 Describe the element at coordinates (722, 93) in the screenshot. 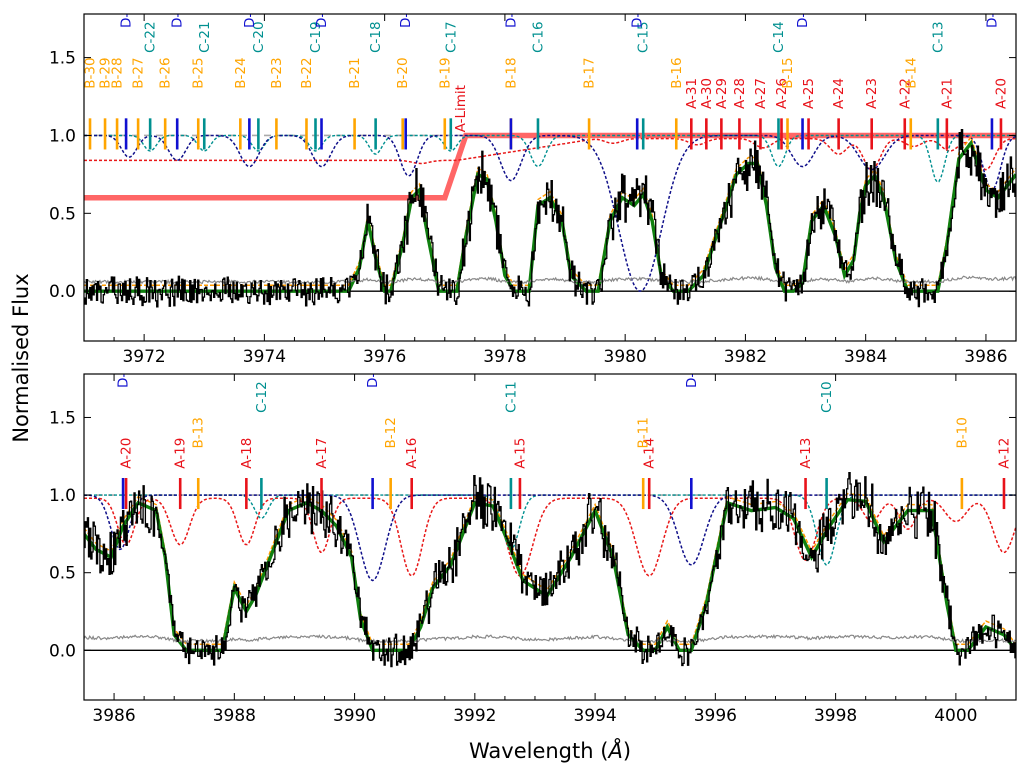

I see `component-label-a-29: A-29` at that location.